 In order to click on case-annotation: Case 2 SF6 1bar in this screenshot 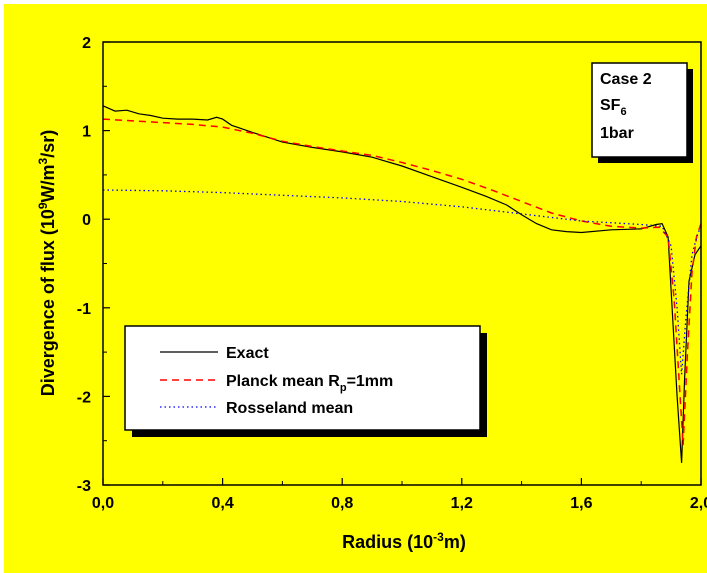, I will do `click(642, 112)`.